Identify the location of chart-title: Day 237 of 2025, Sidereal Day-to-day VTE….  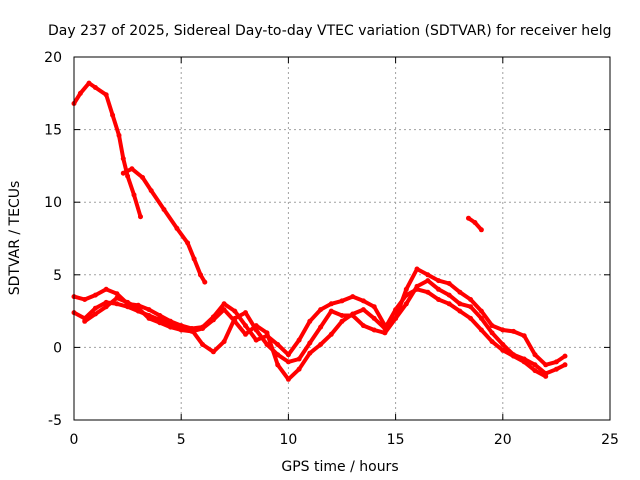
(329, 31).